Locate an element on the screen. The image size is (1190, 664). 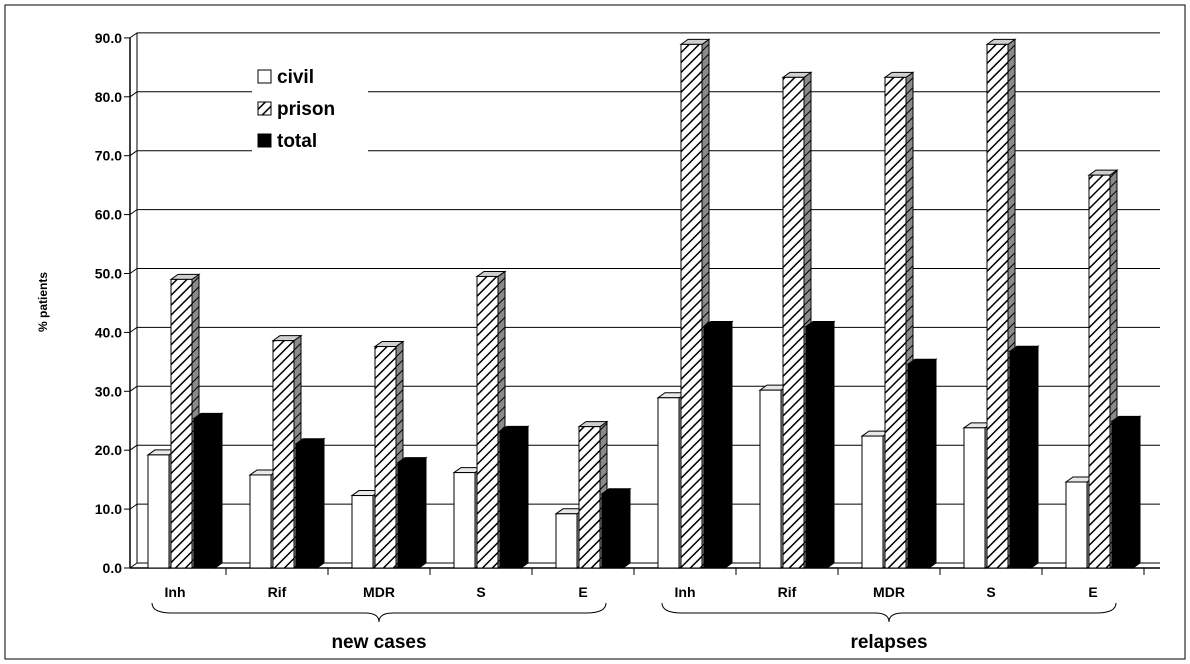
legend: civil prison total is located at coordinates (310, 108).